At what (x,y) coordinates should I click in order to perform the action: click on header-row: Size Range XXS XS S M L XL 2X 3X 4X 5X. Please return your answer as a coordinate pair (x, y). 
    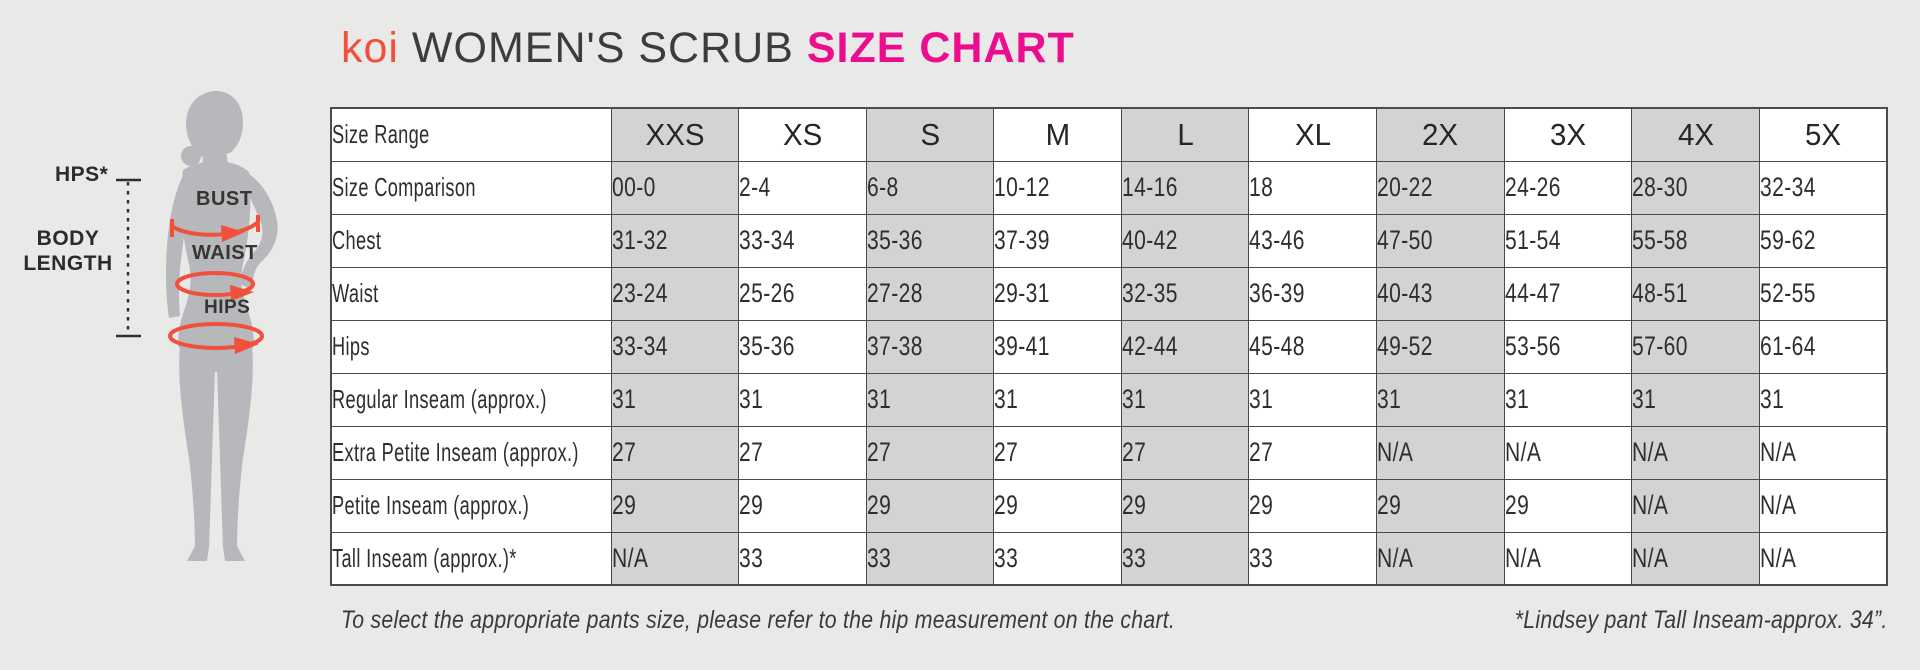
    Looking at the image, I should click on (1109, 134).